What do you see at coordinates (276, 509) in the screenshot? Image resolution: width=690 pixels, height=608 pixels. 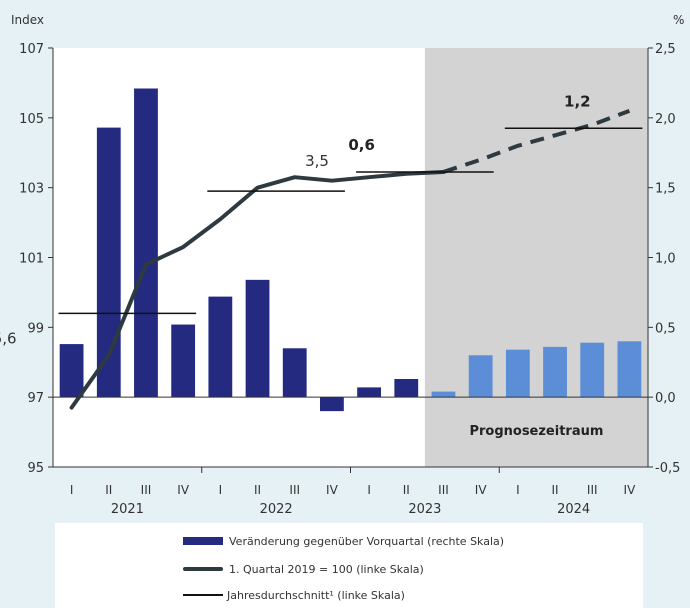 I see `year-label: 2022` at bounding box center [276, 509].